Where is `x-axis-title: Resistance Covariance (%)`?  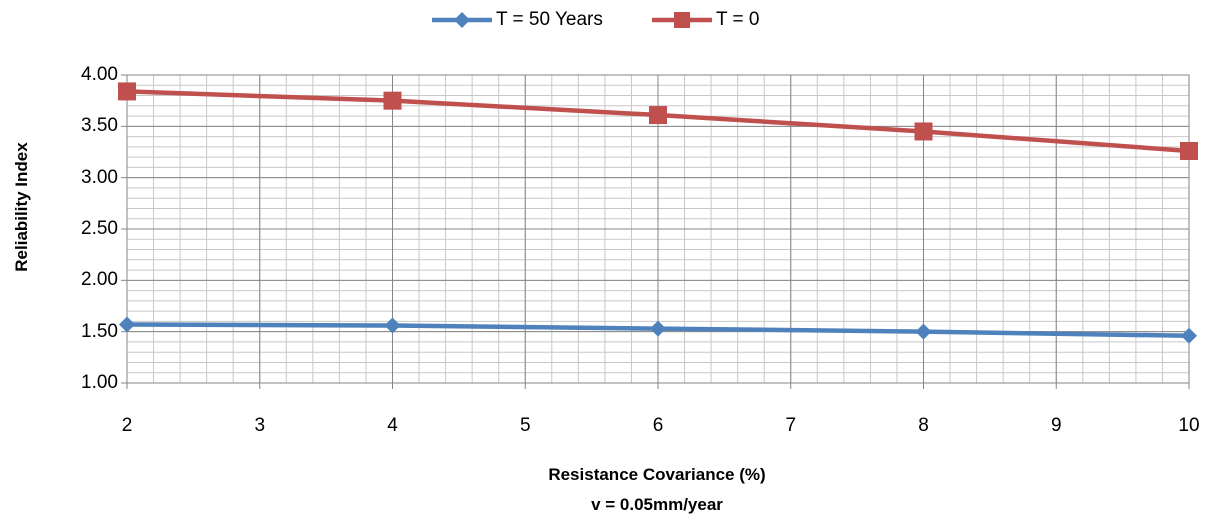
x-axis-title: Resistance Covariance (%) is located at coordinates (657, 474).